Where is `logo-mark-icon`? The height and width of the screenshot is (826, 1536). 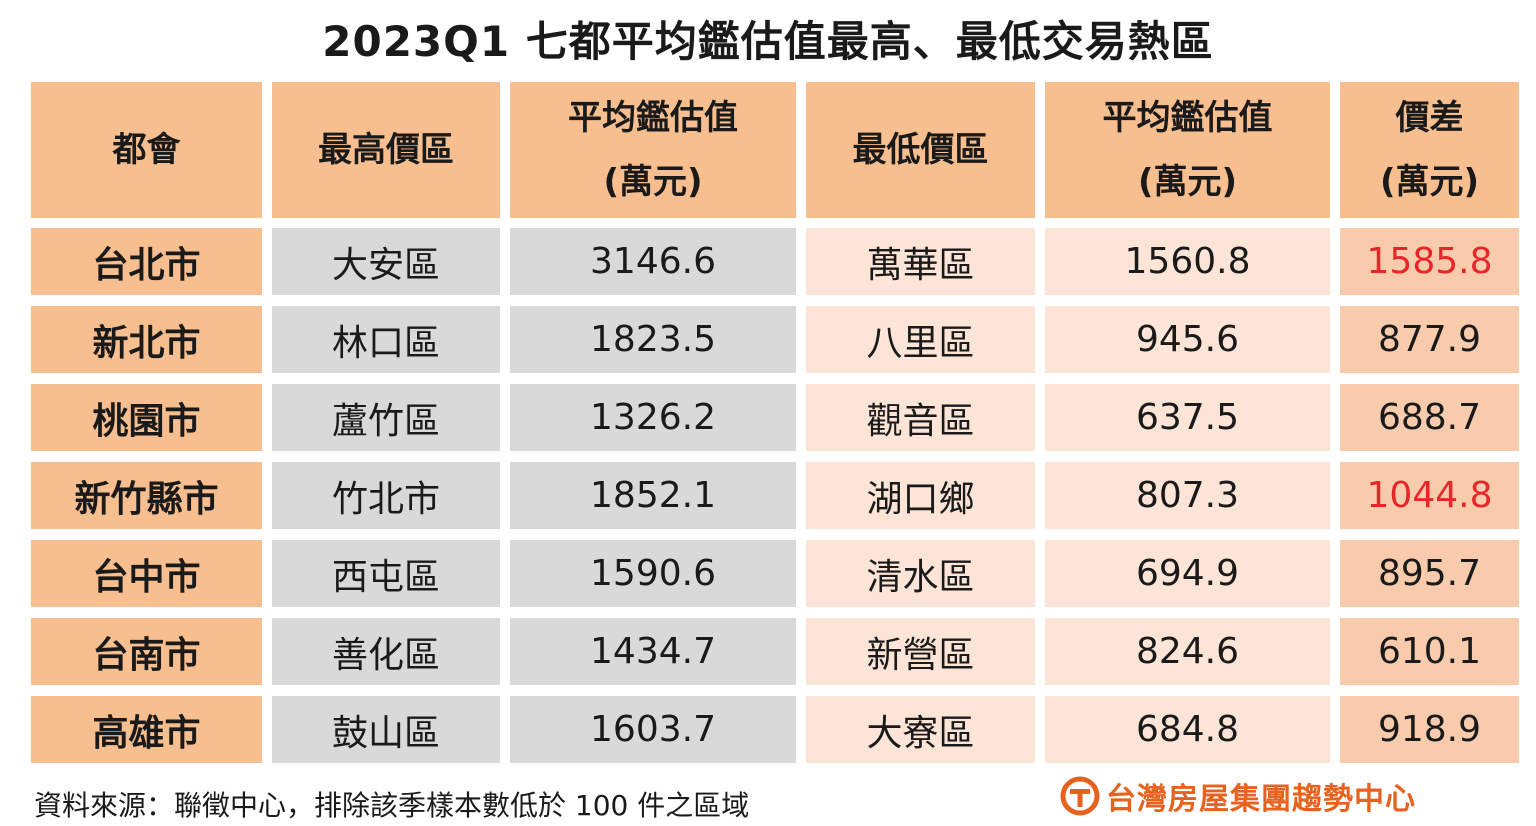 logo-mark-icon is located at coordinates (1080, 796).